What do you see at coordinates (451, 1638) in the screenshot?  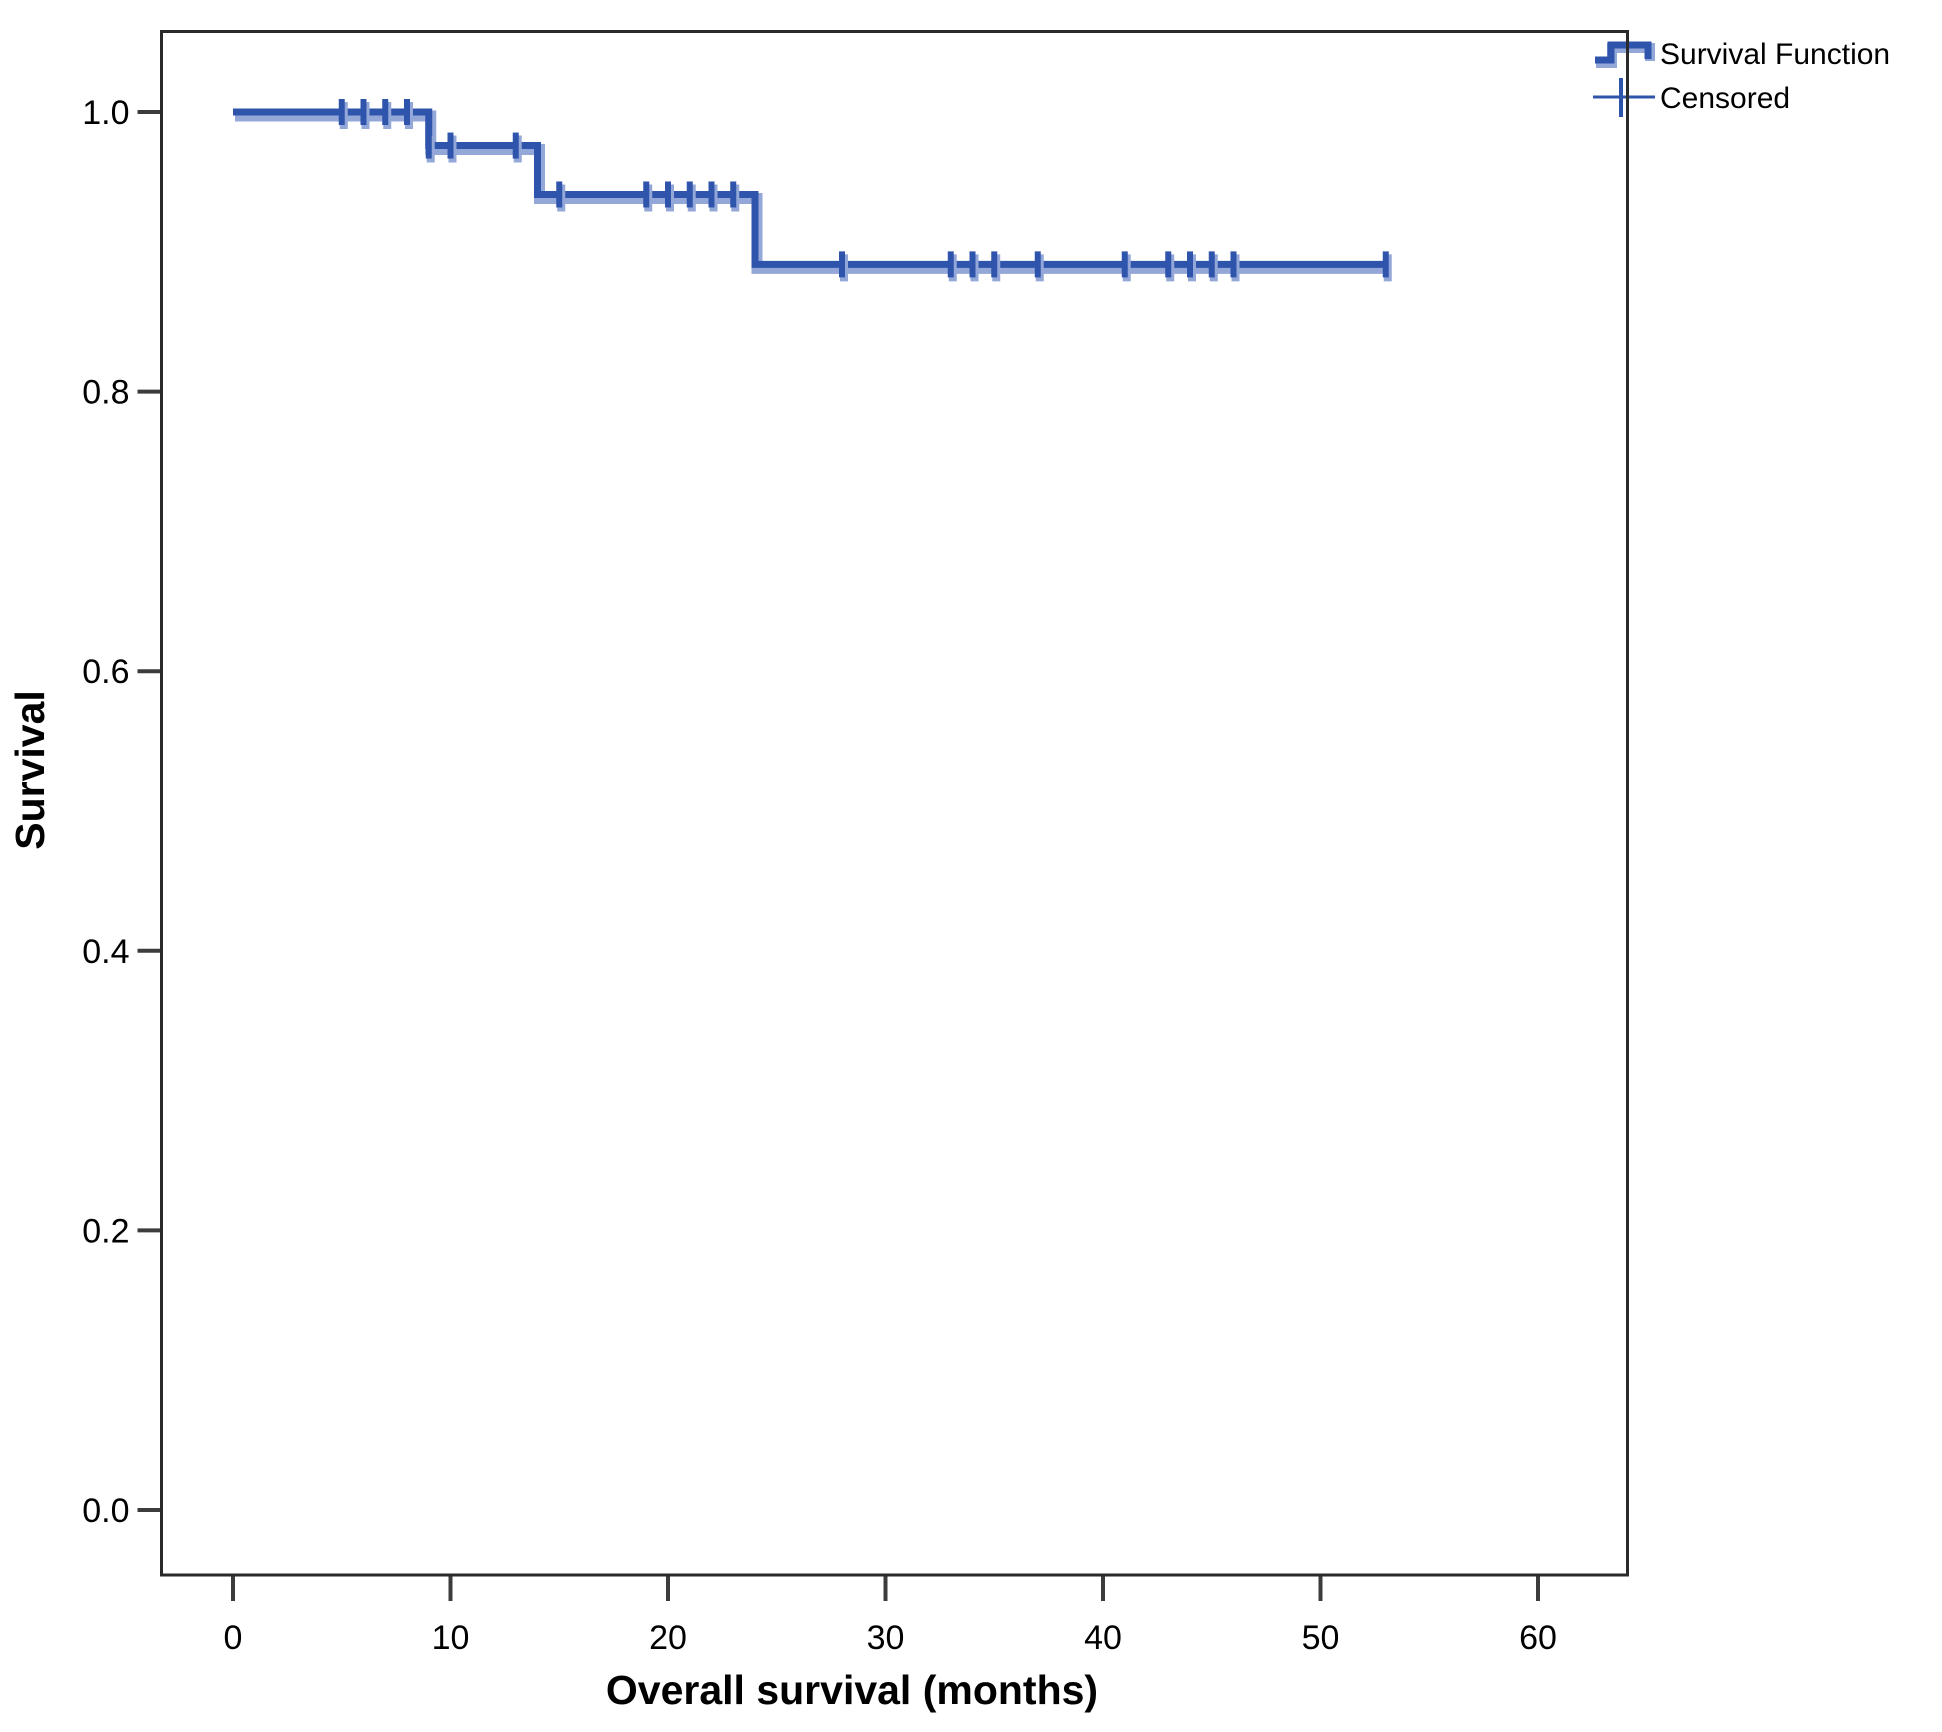 I see `x-tick-label: 10` at bounding box center [451, 1638].